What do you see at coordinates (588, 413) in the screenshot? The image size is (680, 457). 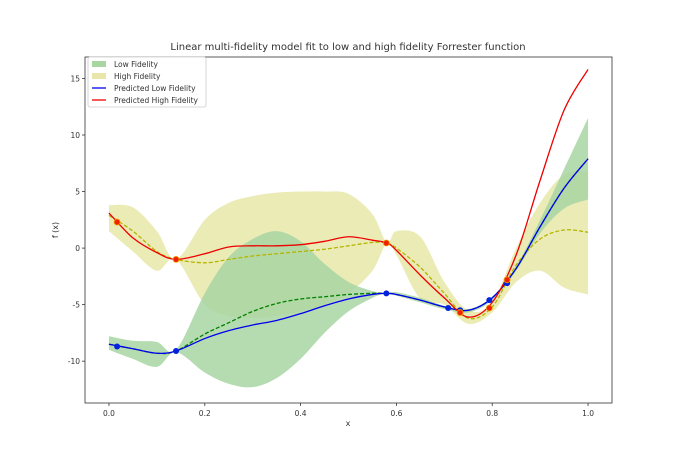 I see `x-tick-label: 1.0` at bounding box center [588, 413].